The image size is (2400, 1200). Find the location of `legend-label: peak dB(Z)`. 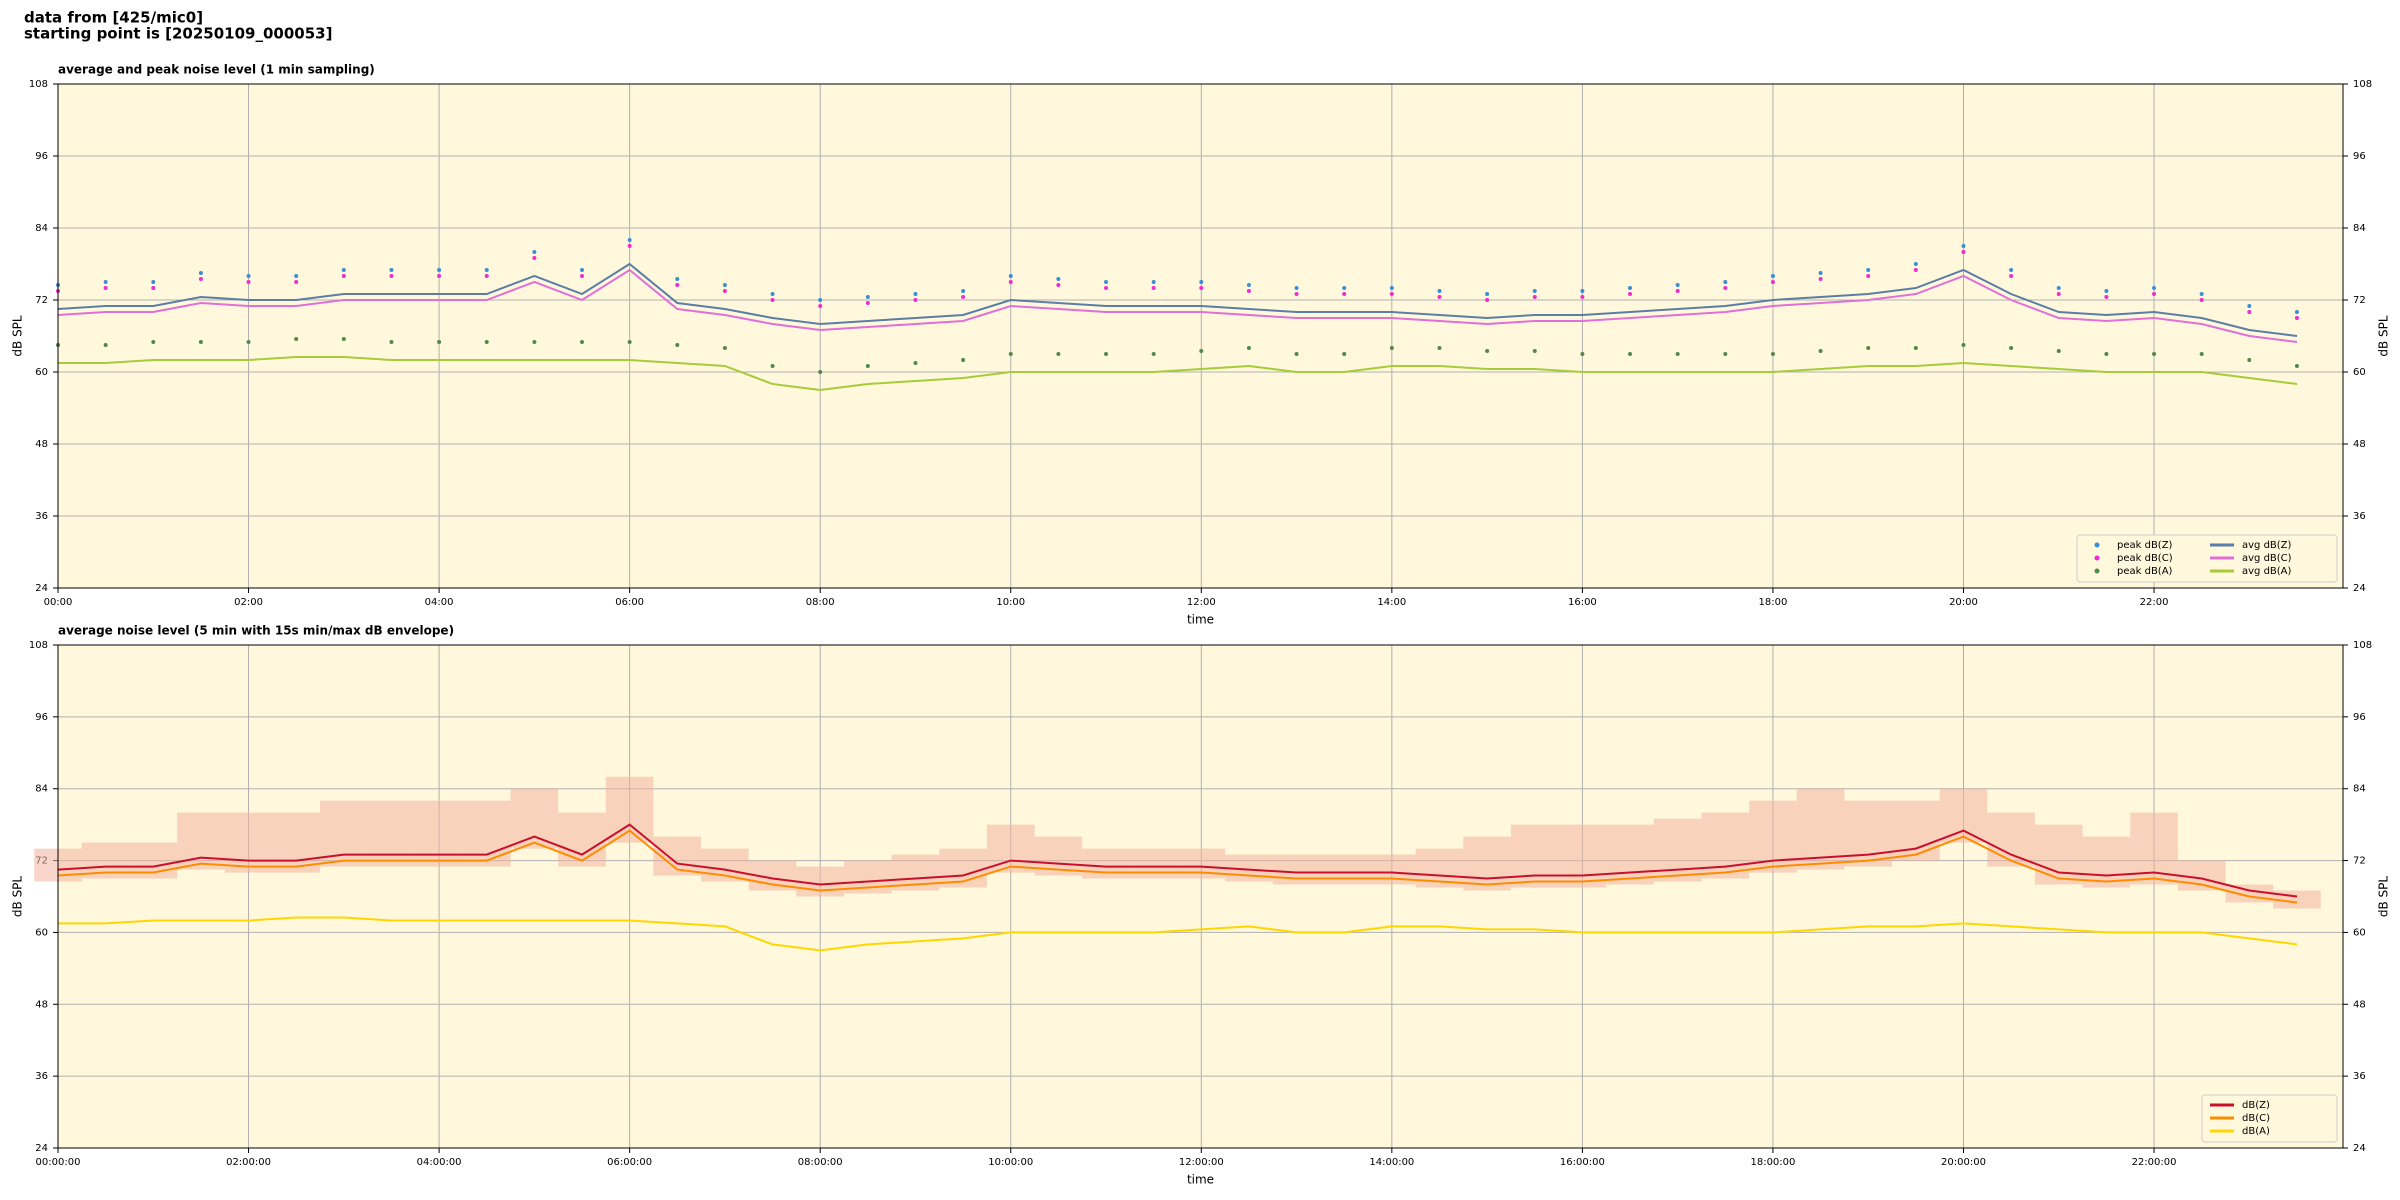

legend-label: peak dB(Z) is located at coordinates (2145, 545).